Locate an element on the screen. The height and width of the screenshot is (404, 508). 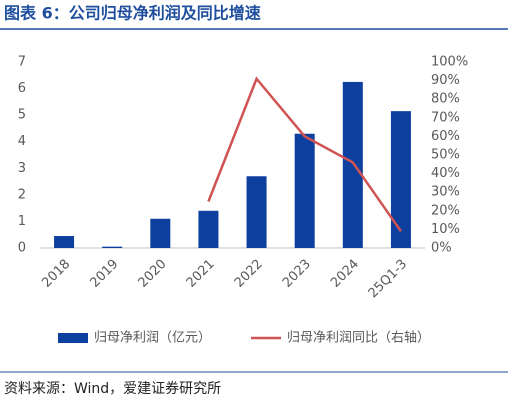
y2-tick-label: 80% is located at coordinates (445, 99).